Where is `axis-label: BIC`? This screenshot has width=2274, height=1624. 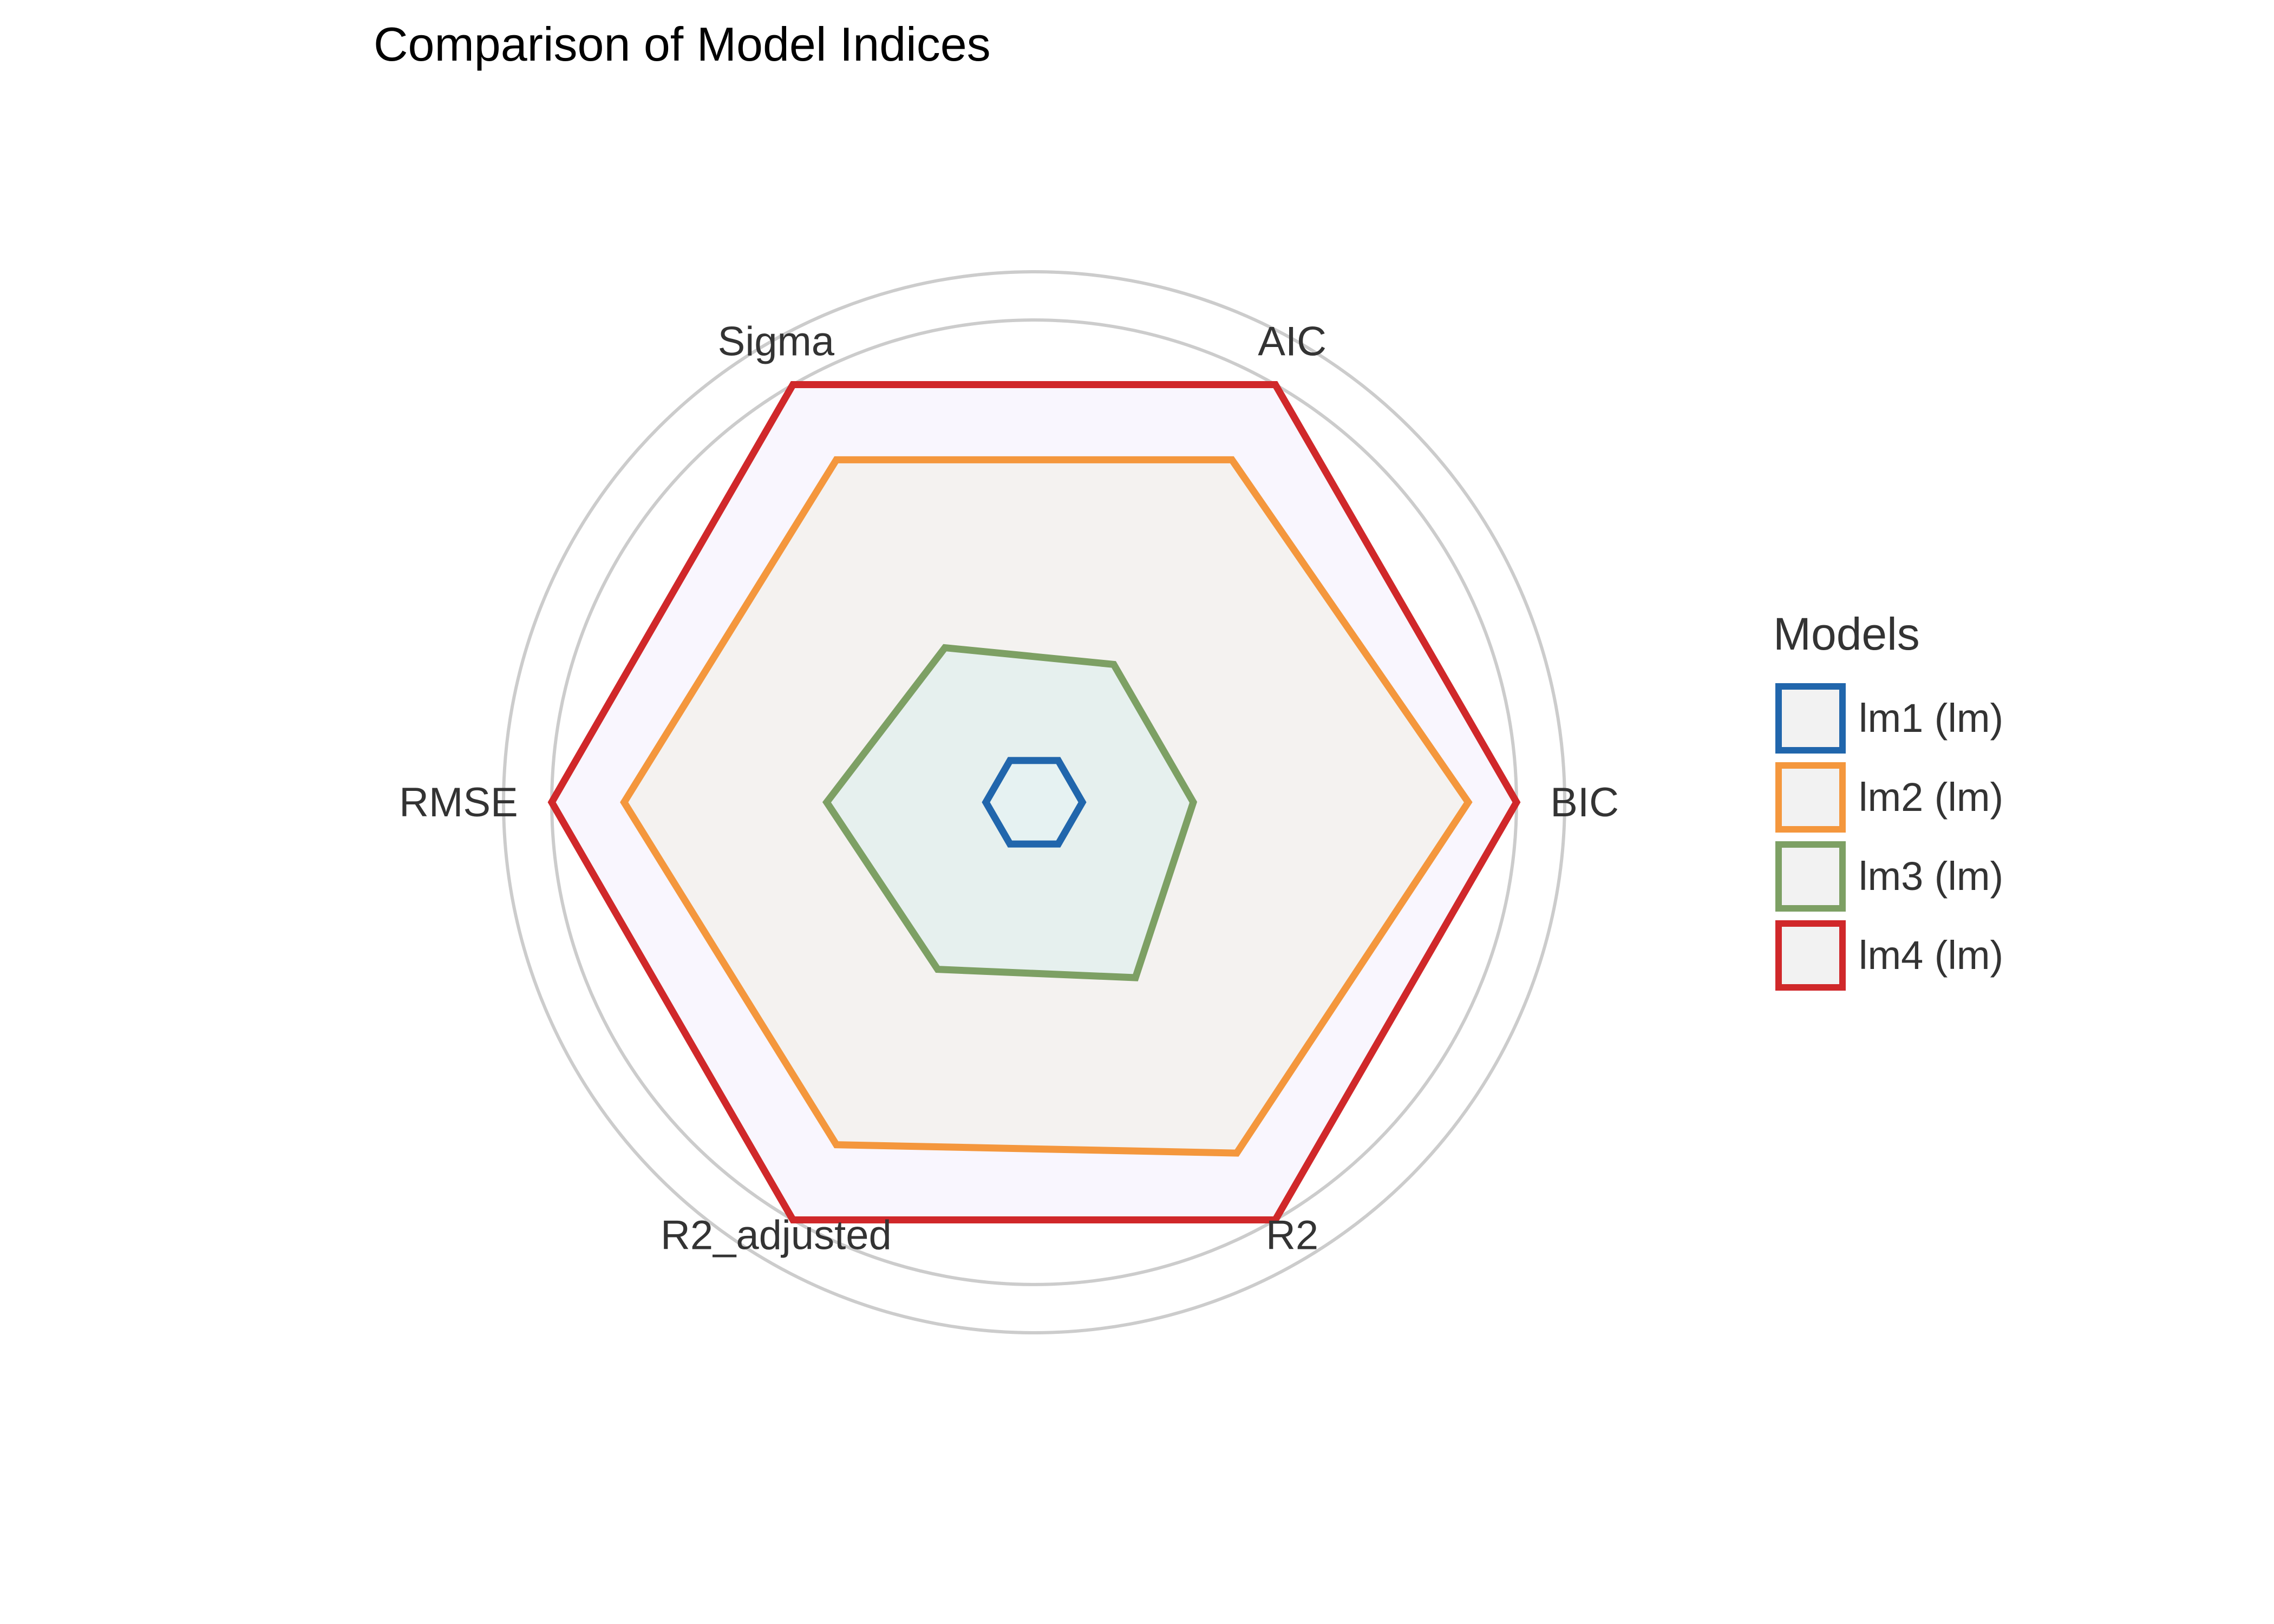 axis-label: BIC is located at coordinates (1585, 803).